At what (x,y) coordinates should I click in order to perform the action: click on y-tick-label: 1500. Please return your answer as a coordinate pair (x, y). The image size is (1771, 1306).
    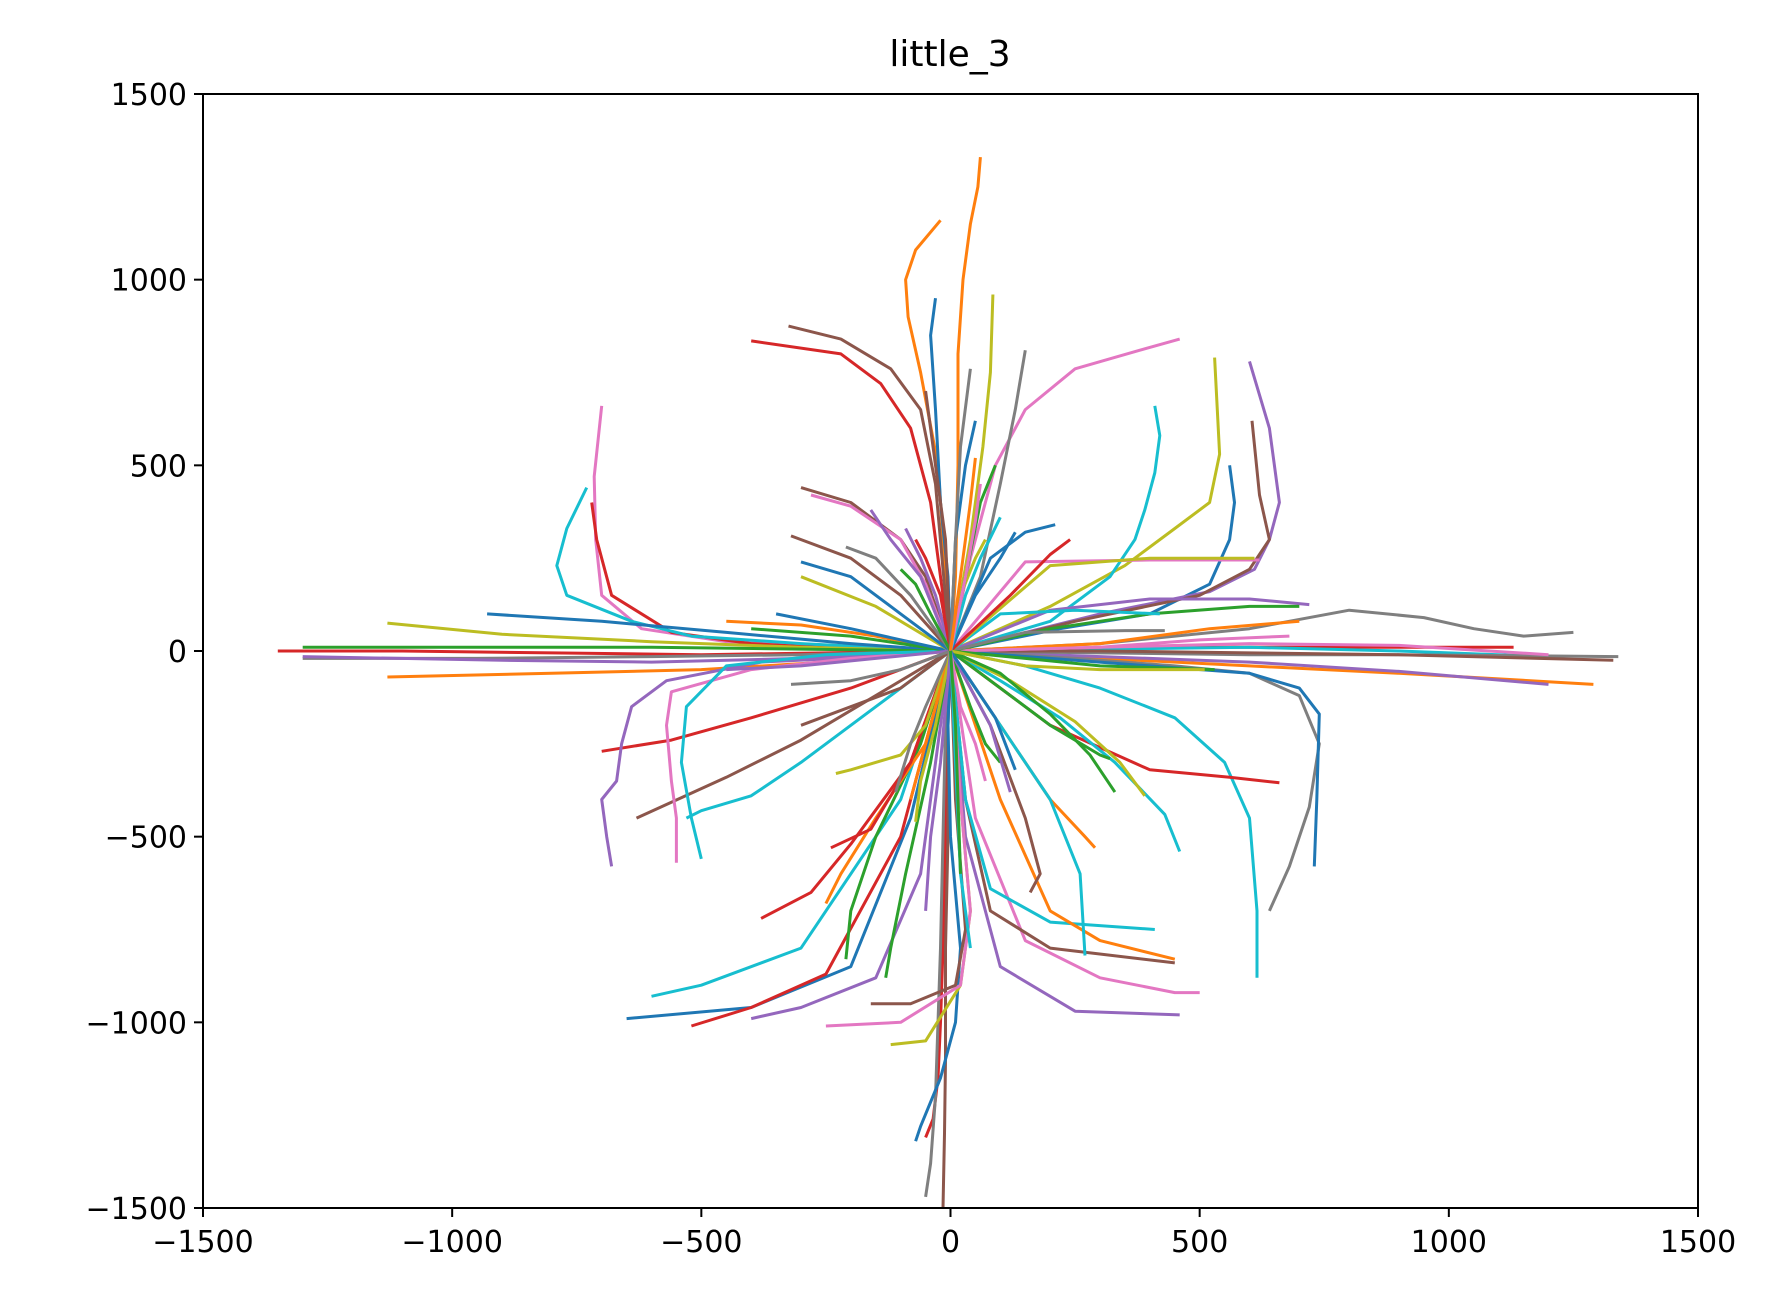
    Looking at the image, I should click on (149, 95).